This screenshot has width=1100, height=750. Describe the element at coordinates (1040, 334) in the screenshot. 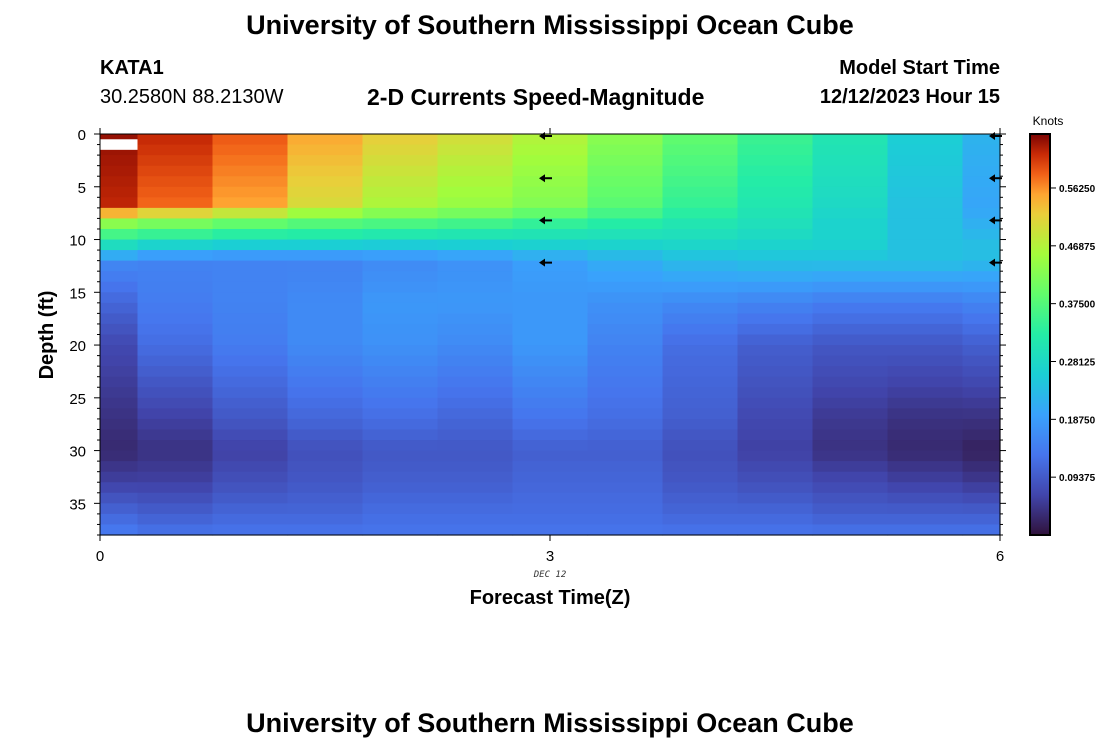

I see `colorbar-scale` at that location.